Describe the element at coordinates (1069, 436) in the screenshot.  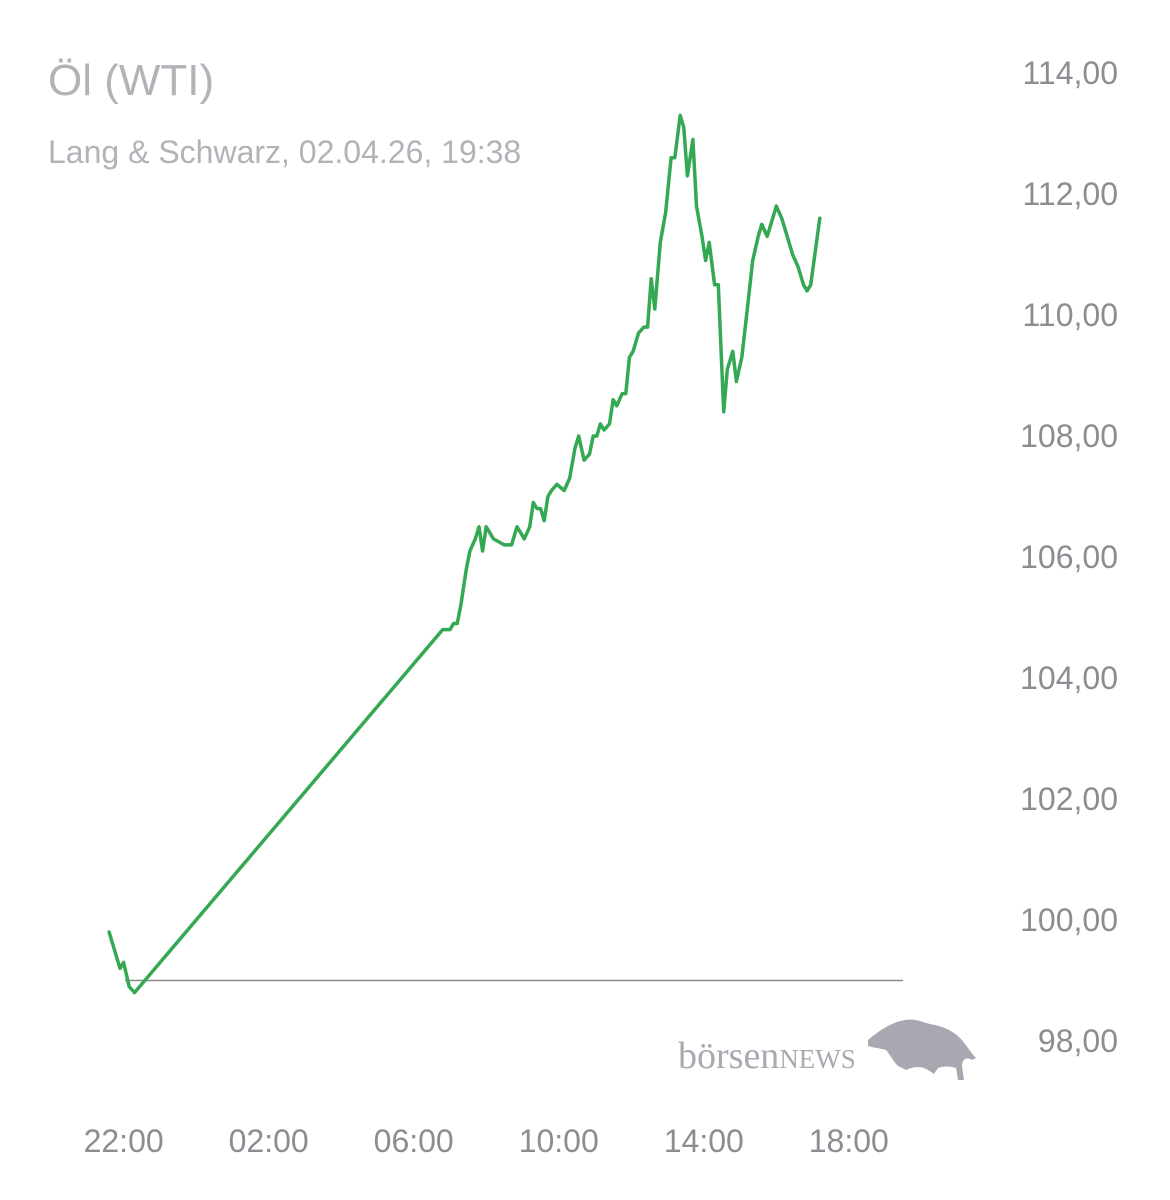
I see `y-tick-label: 108,00` at that location.